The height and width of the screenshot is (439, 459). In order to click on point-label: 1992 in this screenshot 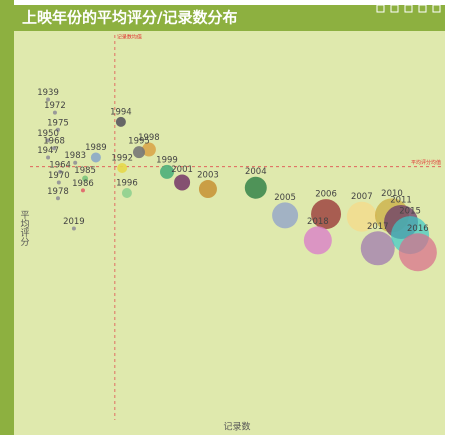, I will do `click(122, 158)`.